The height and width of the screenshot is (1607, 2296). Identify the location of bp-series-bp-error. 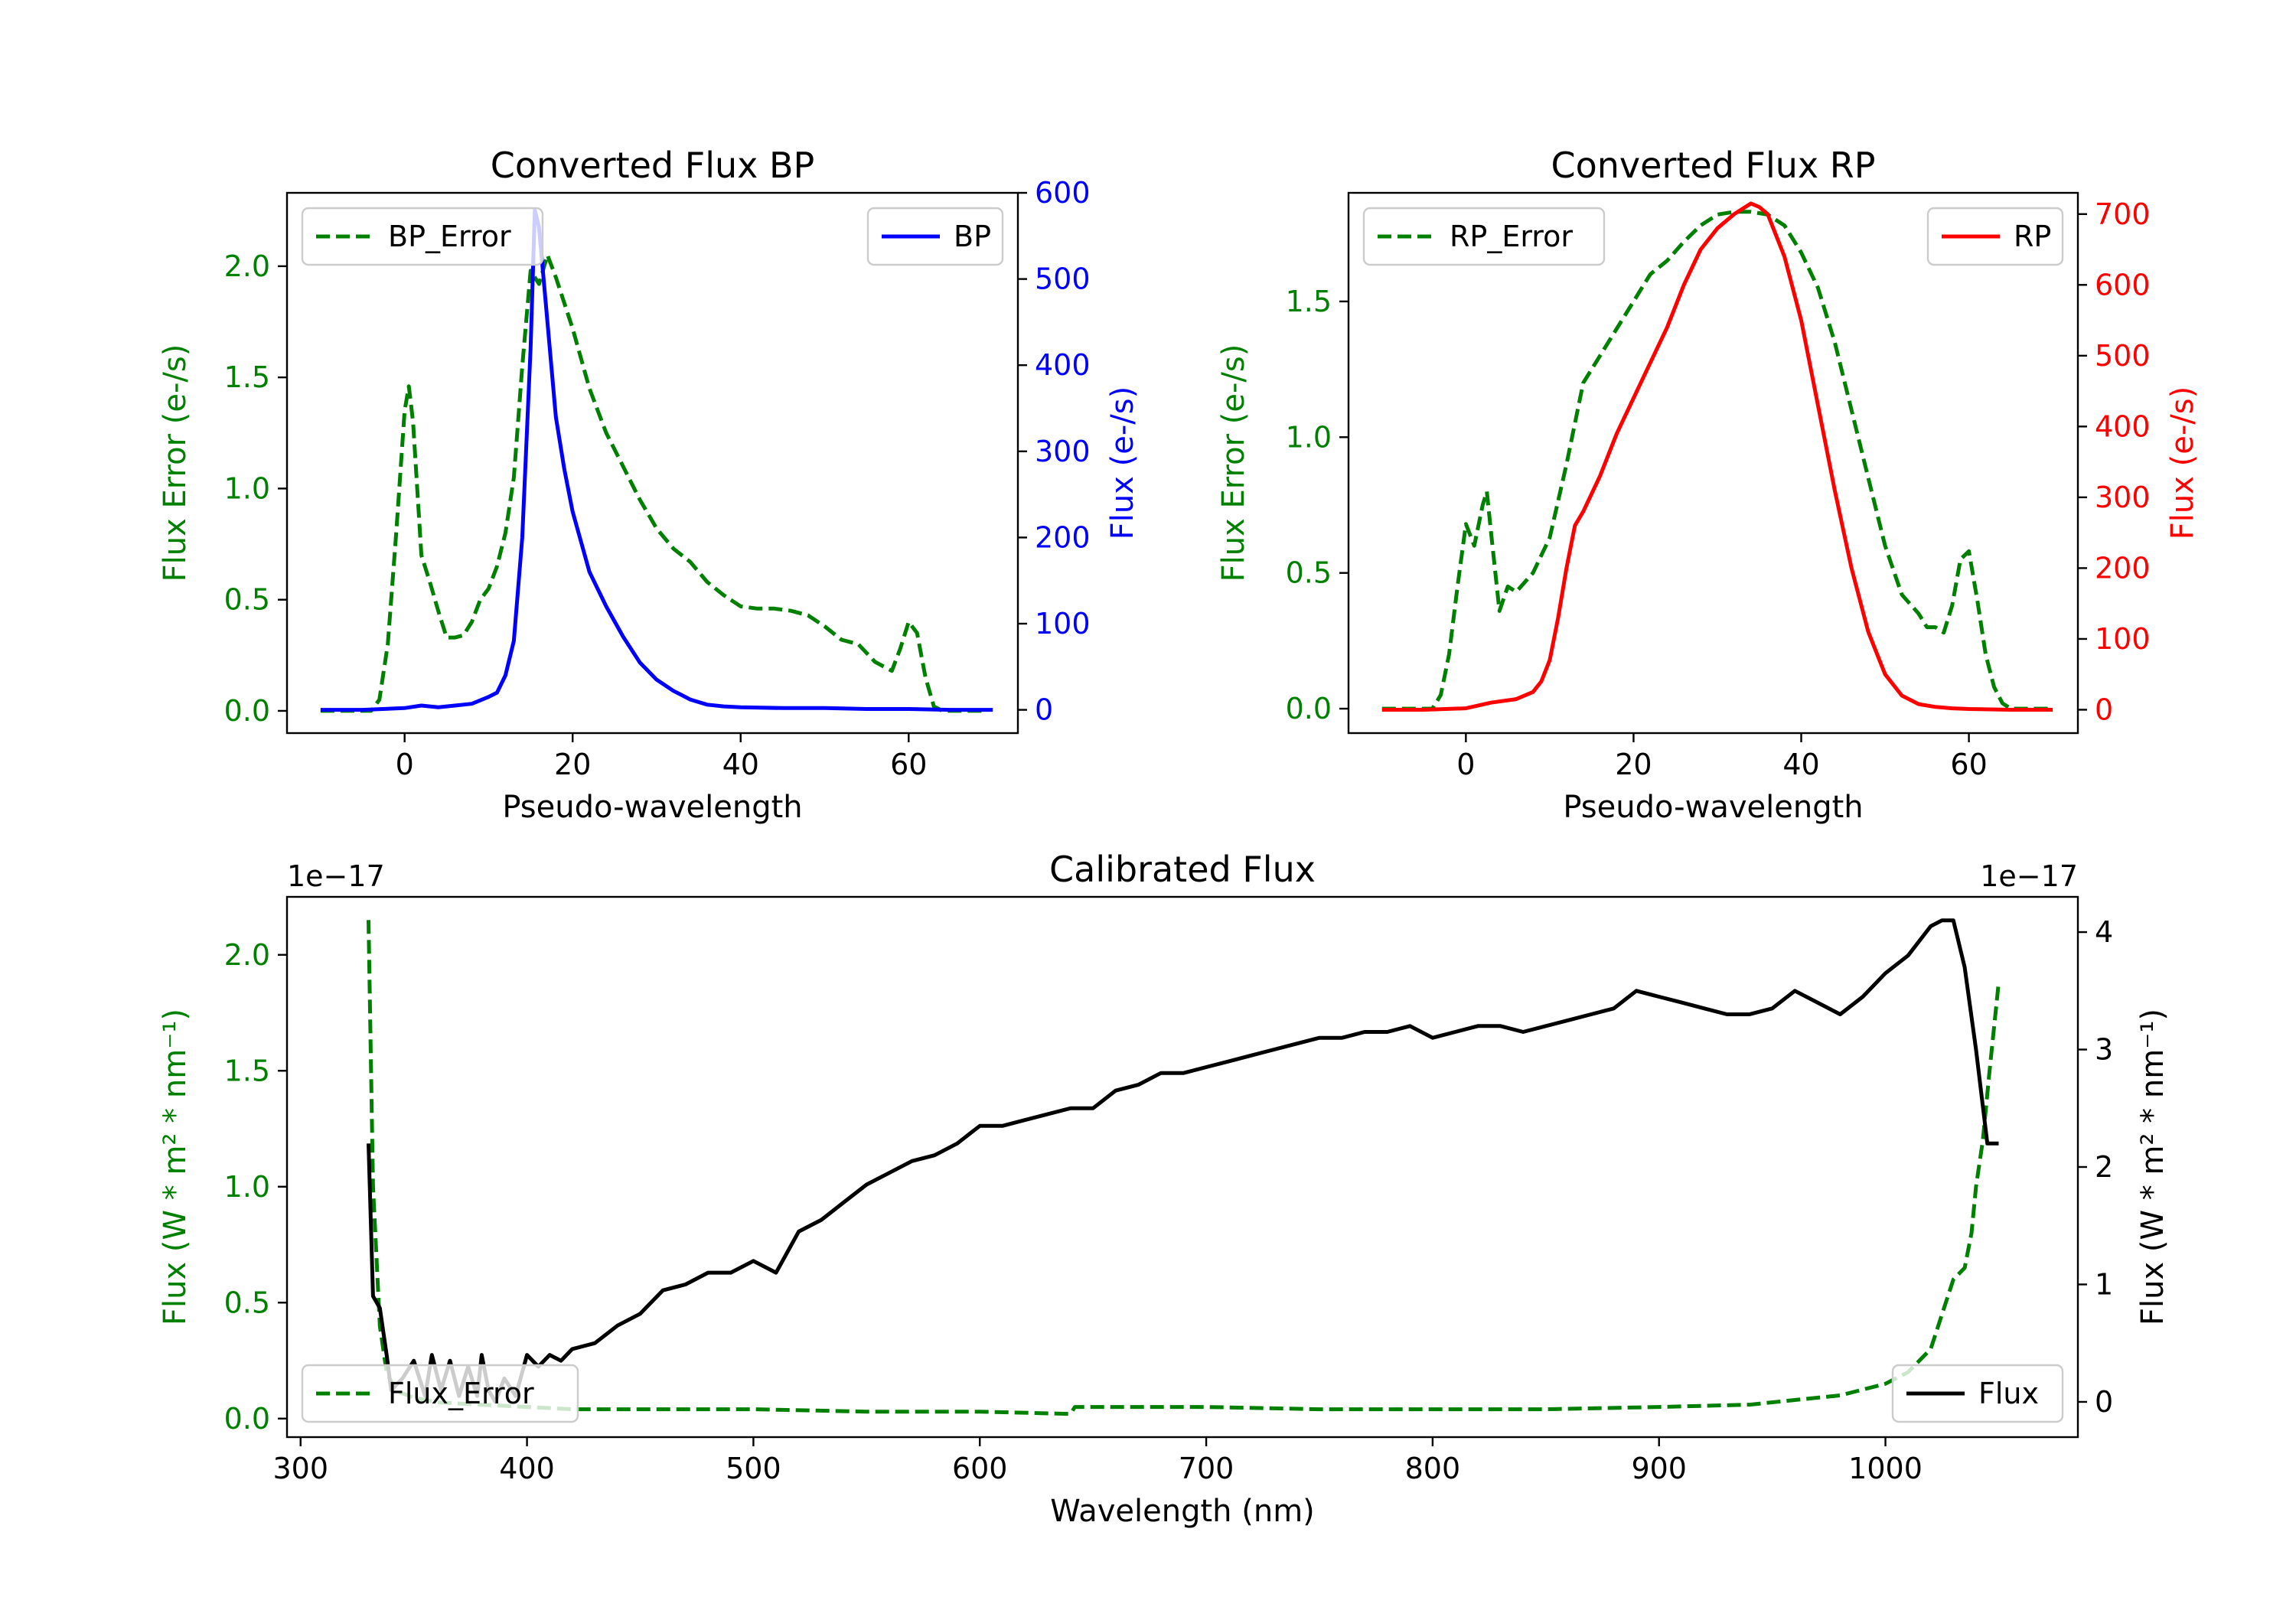
(652, 483).